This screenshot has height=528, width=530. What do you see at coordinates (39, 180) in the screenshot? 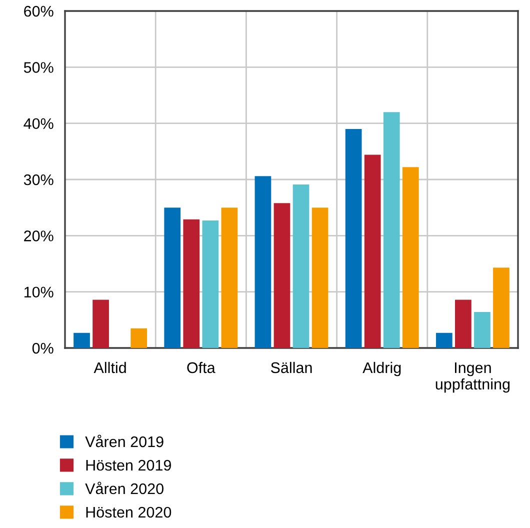
I see `y-tick-label: 30%` at bounding box center [39, 180].